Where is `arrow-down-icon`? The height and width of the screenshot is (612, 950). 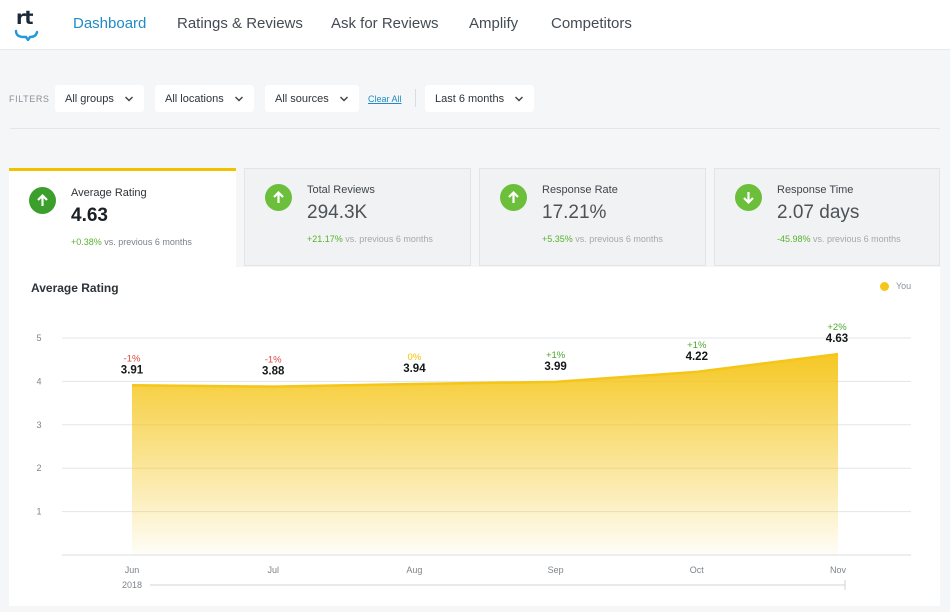
arrow-down-icon is located at coordinates (748, 197).